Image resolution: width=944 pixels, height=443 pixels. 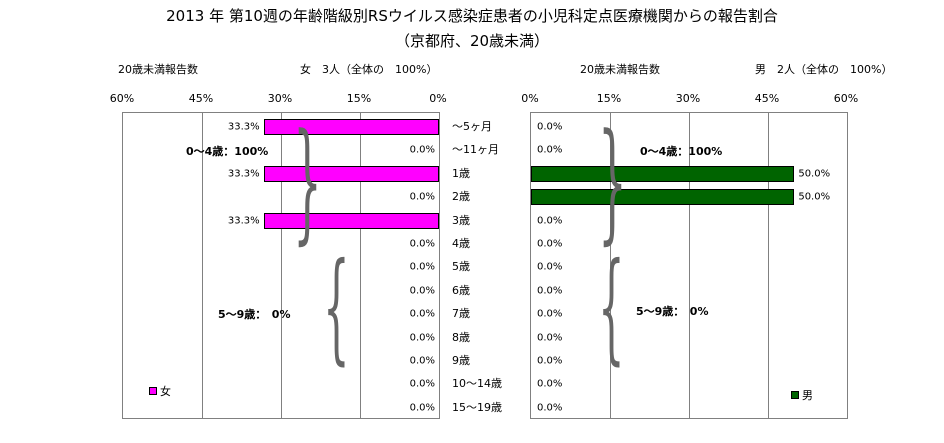 What do you see at coordinates (461, 173) in the screenshot?
I see `category-label: 1歳` at bounding box center [461, 173].